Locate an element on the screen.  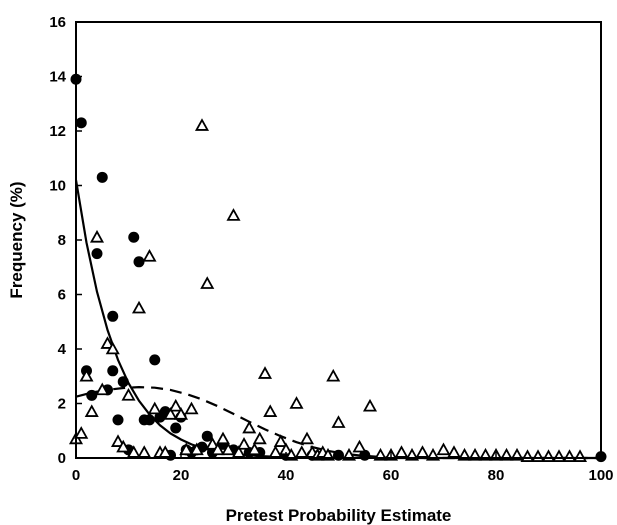
y-tick-label: 12 is located at coordinates (57, 131).